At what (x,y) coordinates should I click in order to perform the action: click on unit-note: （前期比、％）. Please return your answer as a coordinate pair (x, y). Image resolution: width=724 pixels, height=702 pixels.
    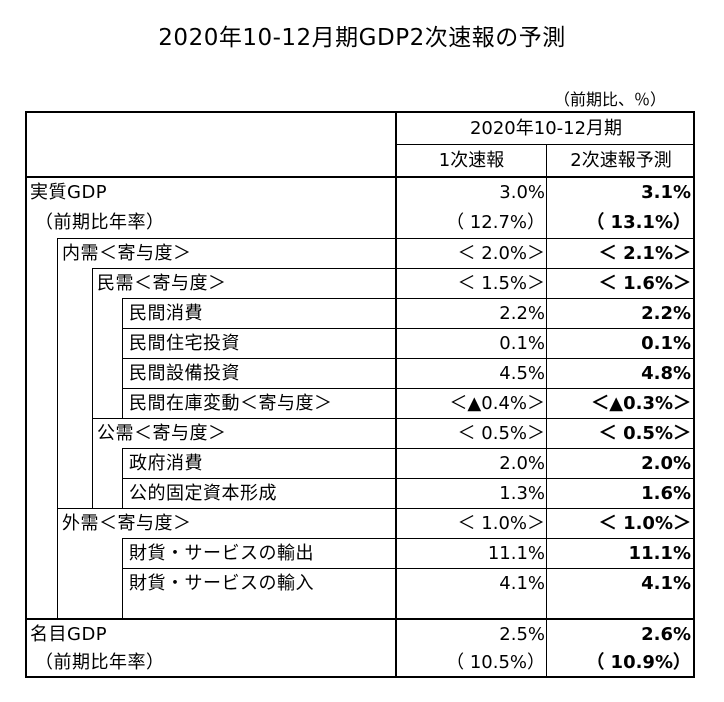
    Looking at the image, I should click on (609, 99).